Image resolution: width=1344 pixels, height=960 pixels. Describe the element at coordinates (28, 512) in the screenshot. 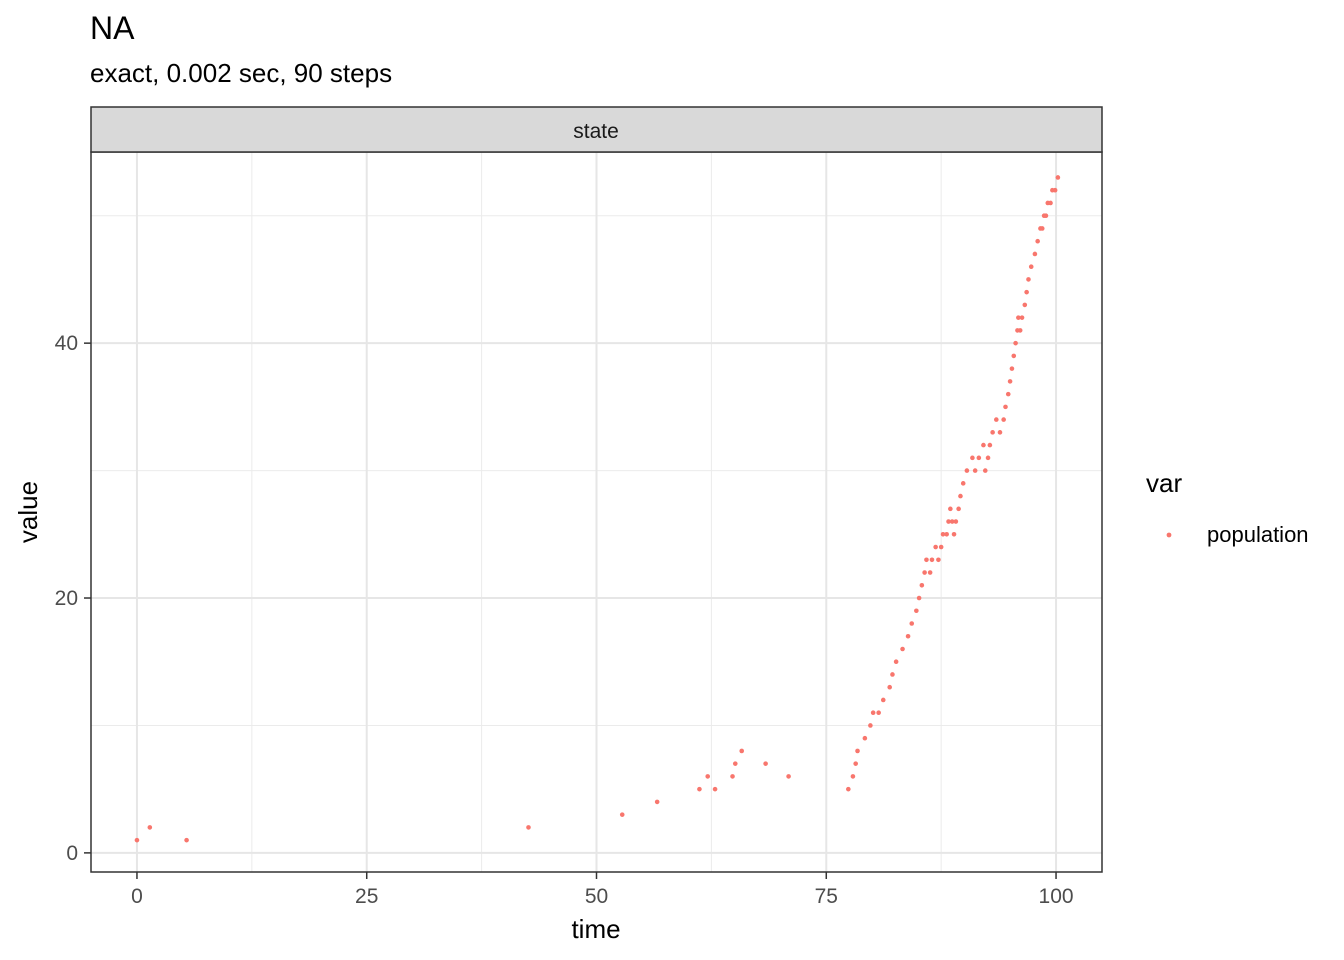

I see `y-axis-label: value` at that location.